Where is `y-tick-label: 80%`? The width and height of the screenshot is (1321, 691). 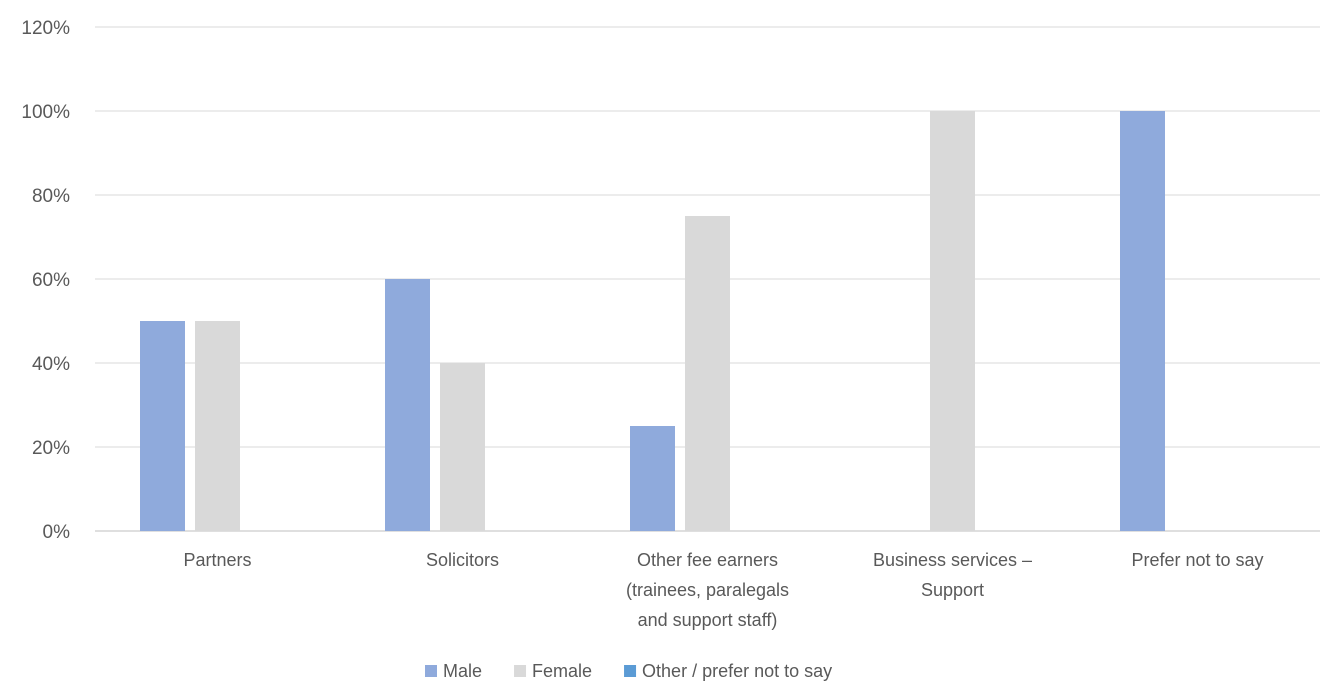 y-tick-label: 80% is located at coordinates (51, 196).